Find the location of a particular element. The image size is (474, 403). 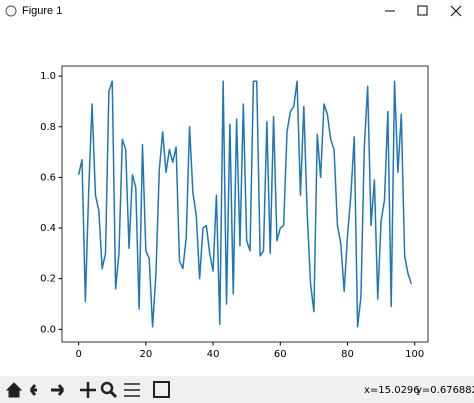

x-tick-label: 80 is located at coordinates (347, 354).